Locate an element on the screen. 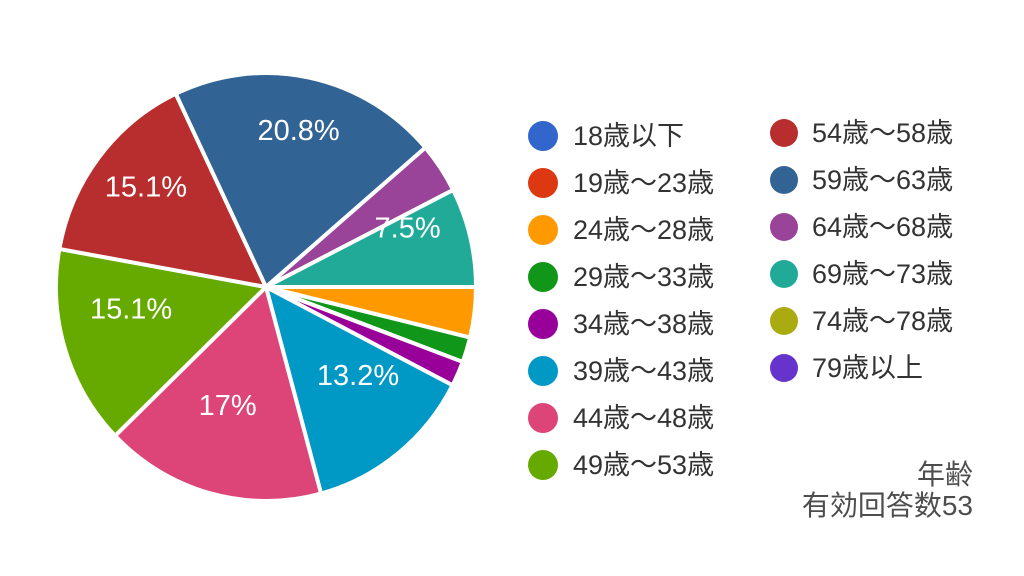  legend-label: 44歳〜48歳 is located at coordinates (644, 418).